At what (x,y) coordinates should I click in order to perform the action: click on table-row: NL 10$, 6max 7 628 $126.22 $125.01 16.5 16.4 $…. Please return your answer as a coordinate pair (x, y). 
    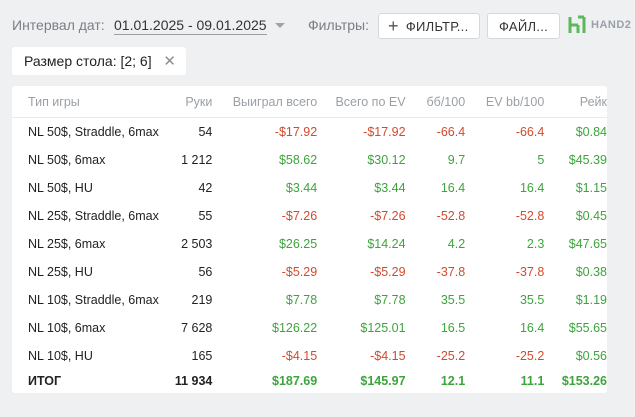
    Looking at the image, I should click on (309, 328).